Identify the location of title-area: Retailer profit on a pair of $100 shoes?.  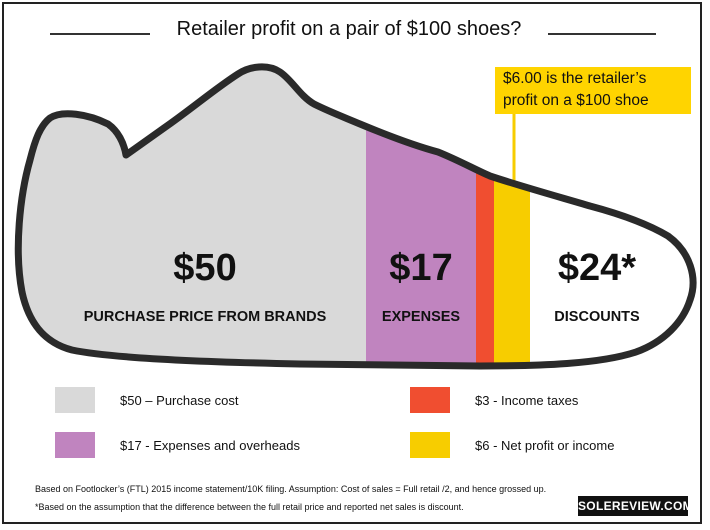
(355, 33).